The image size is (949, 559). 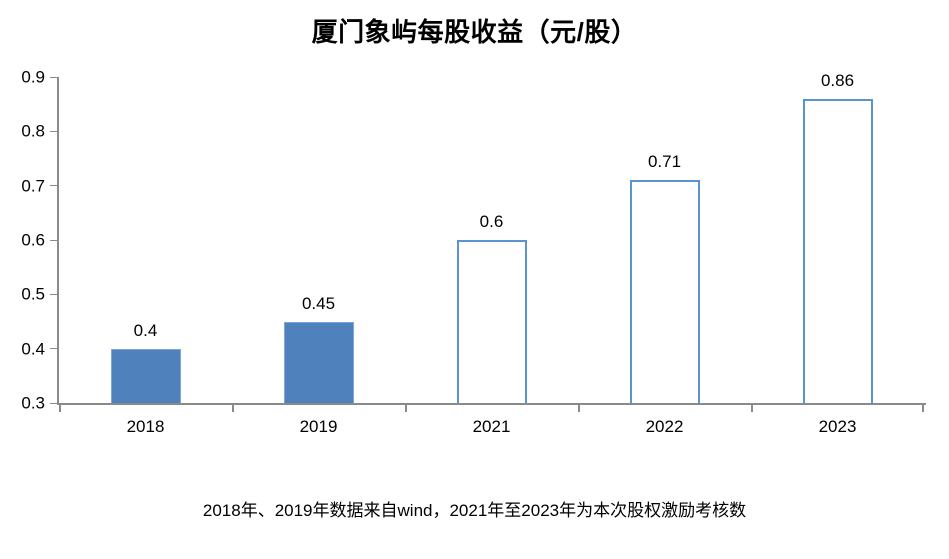 What do you see at coordinates (33, 349) in the screenshot?
I see `y-axis-label-0.4: 0.4` at bounding box center [33, 349].